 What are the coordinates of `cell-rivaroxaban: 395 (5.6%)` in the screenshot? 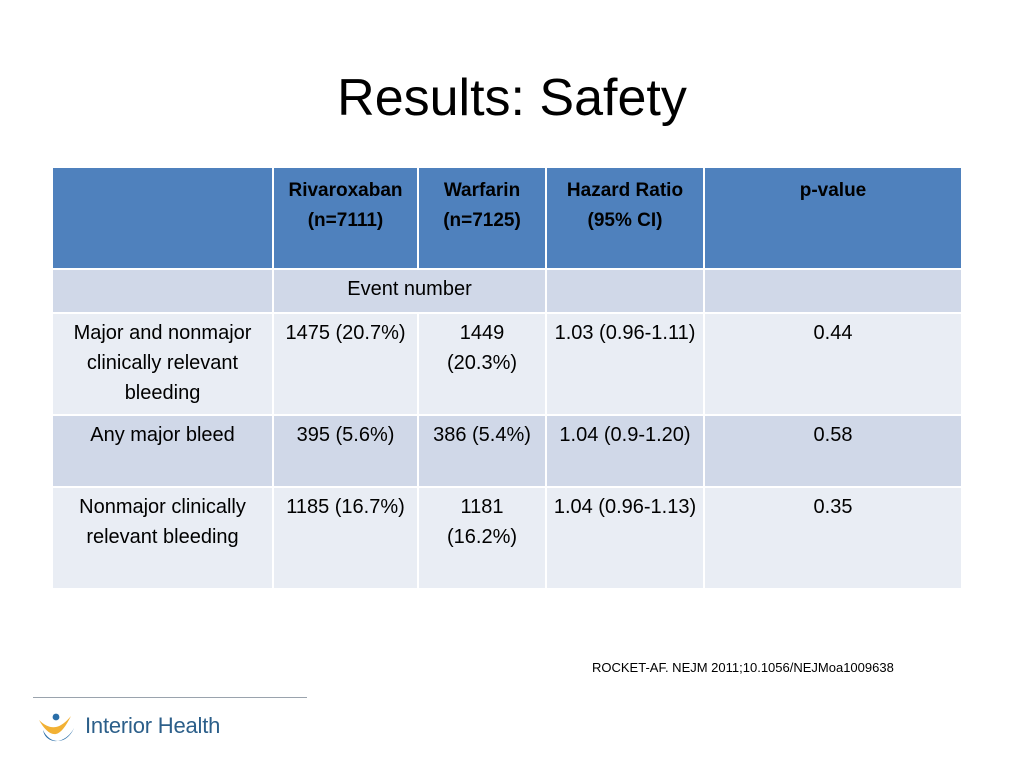 It's located at (345, 451).